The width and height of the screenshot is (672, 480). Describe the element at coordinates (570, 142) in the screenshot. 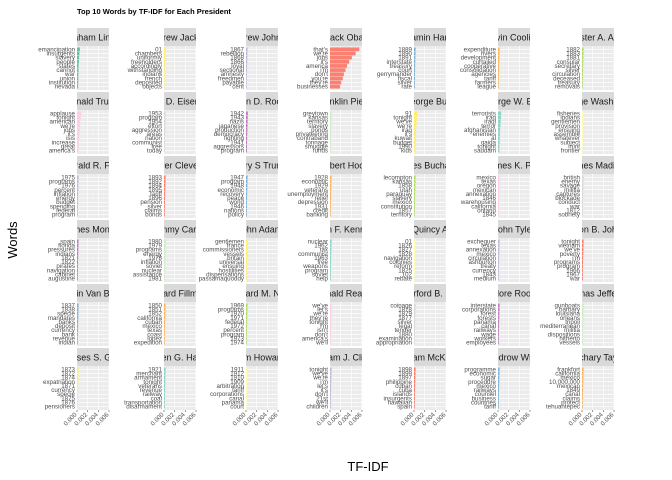

I see `word-tick-label: subject` at that location.